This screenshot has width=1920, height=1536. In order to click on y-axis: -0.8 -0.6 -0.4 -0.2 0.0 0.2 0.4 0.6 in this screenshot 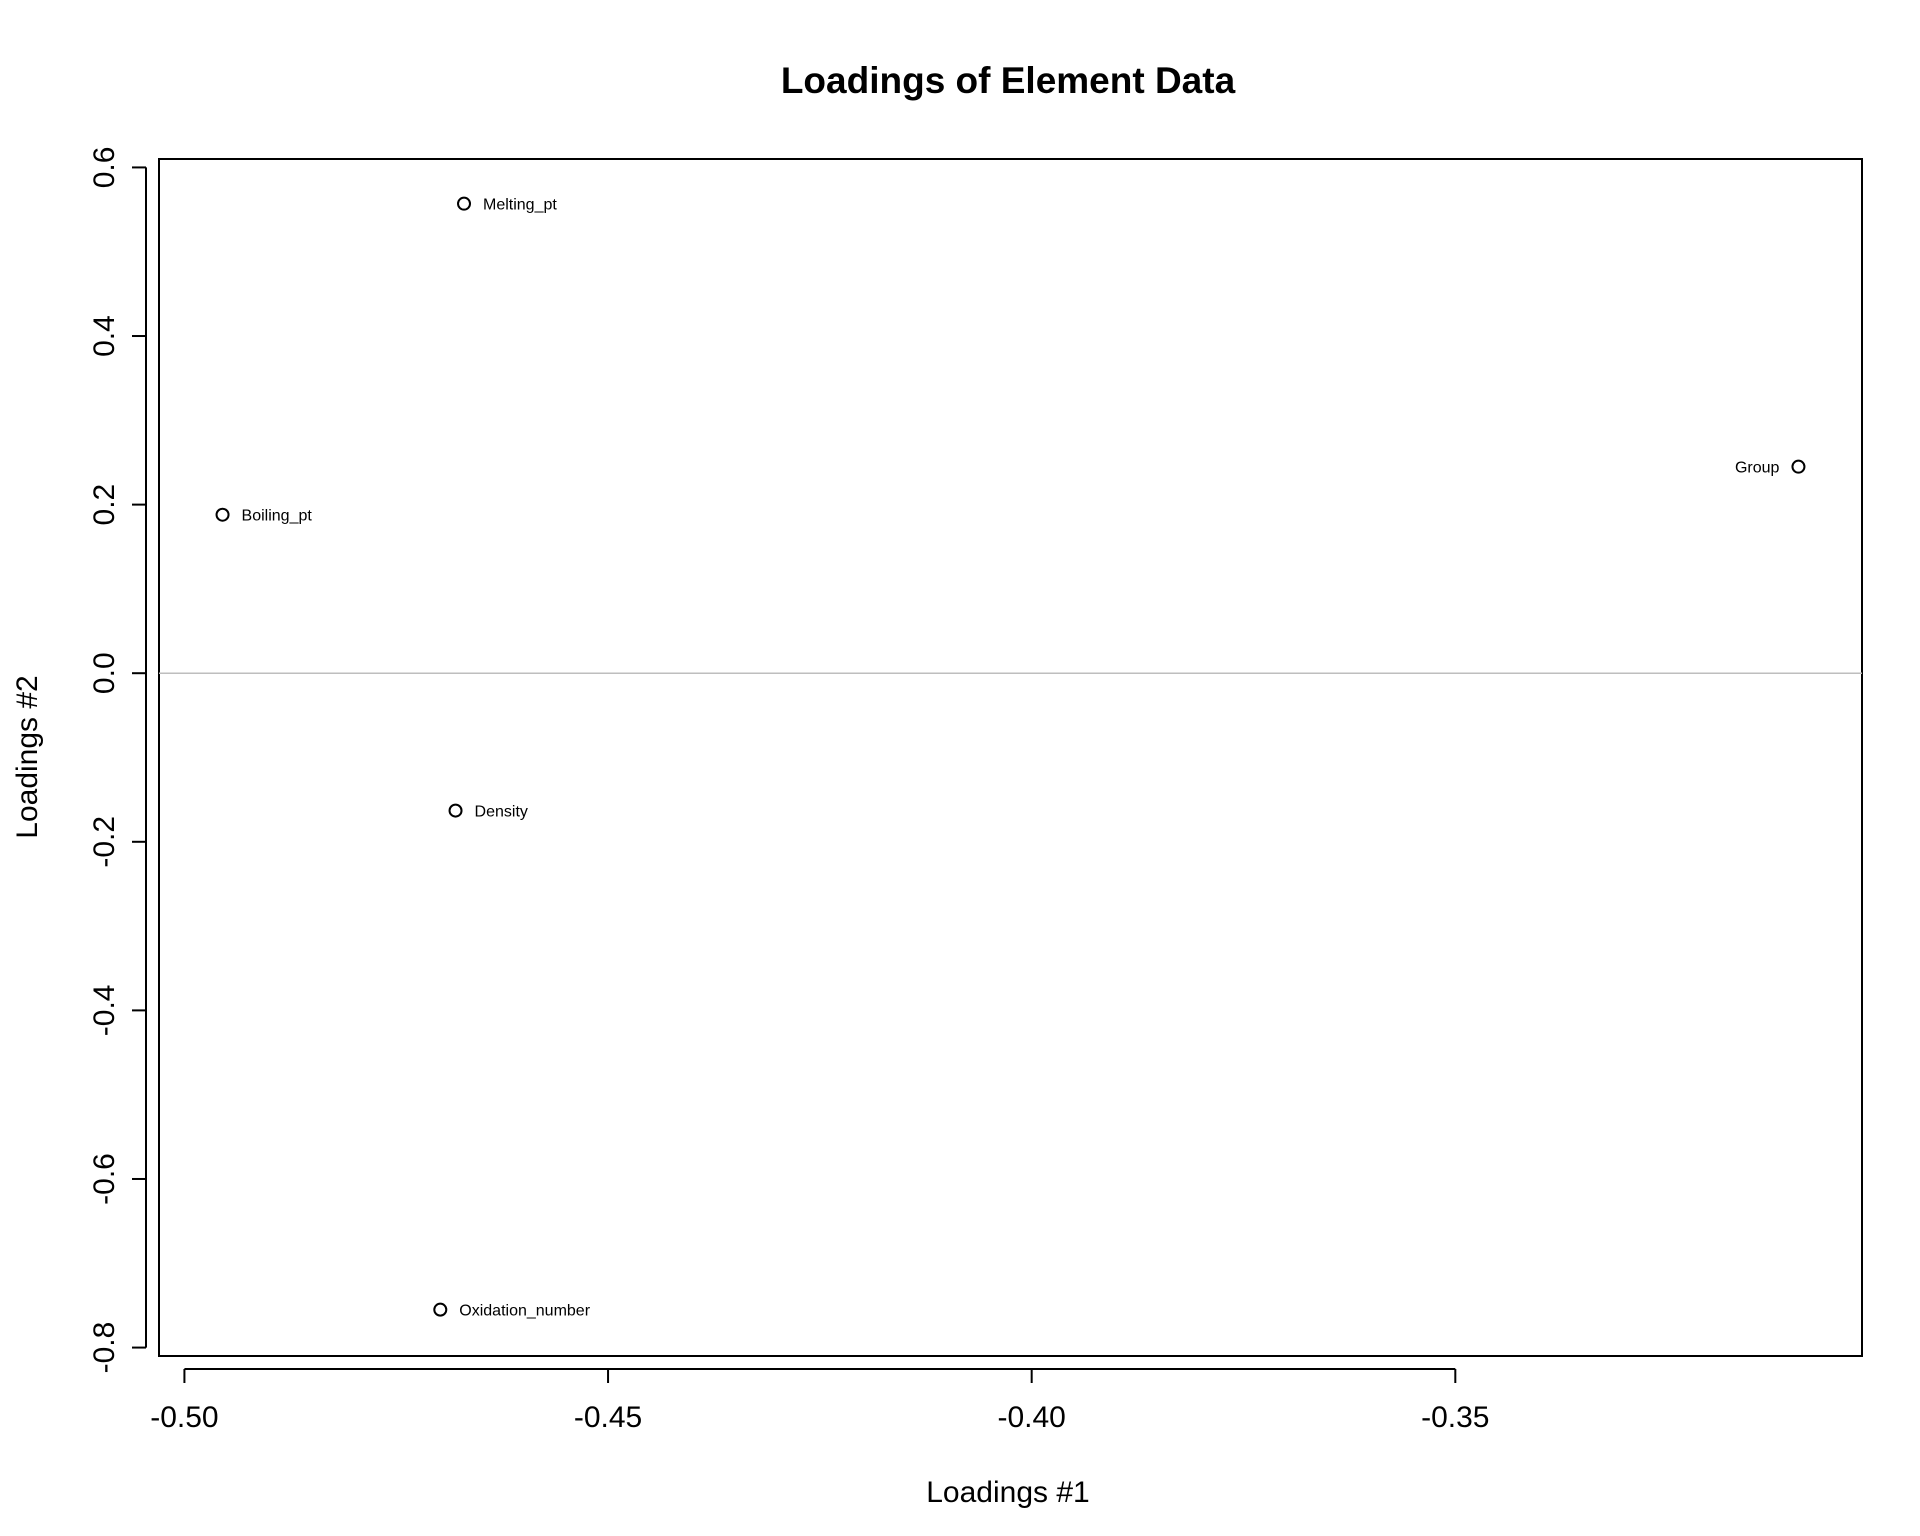, I will do `click(117, 760)`.